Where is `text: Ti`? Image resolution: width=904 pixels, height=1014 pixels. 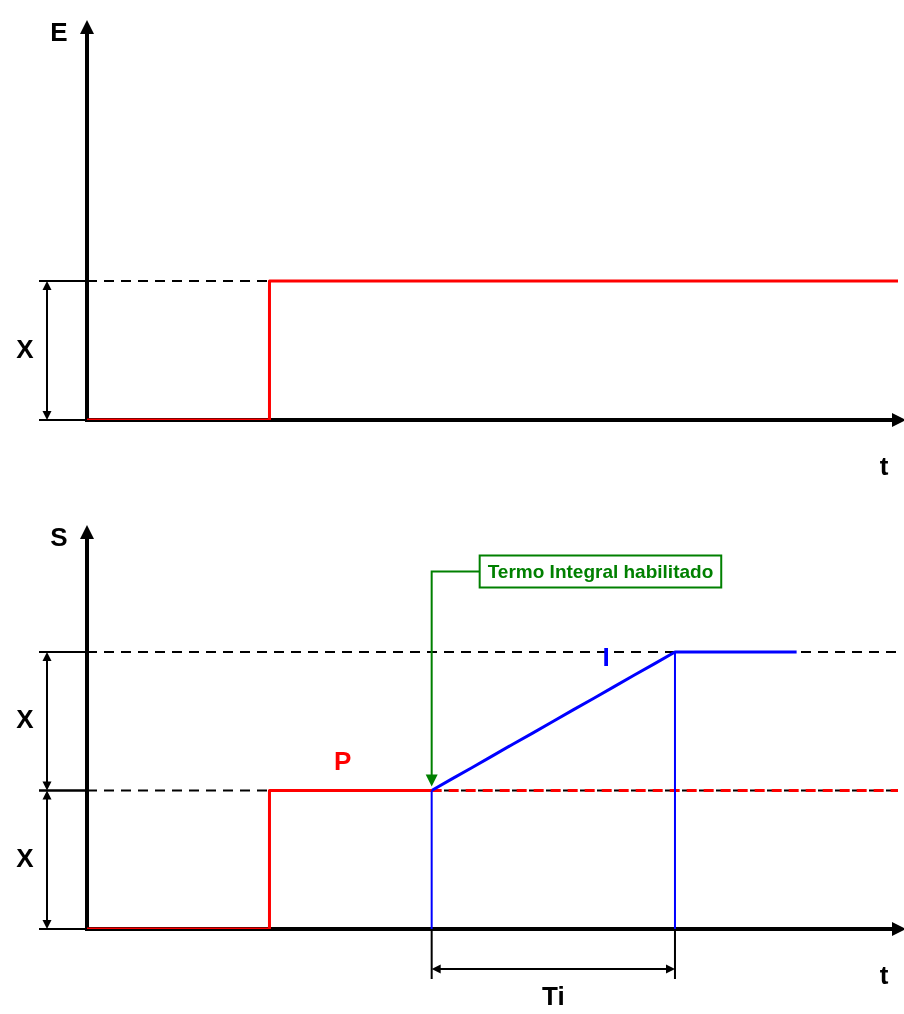 text: Ti is located at coordinates (553, 996).